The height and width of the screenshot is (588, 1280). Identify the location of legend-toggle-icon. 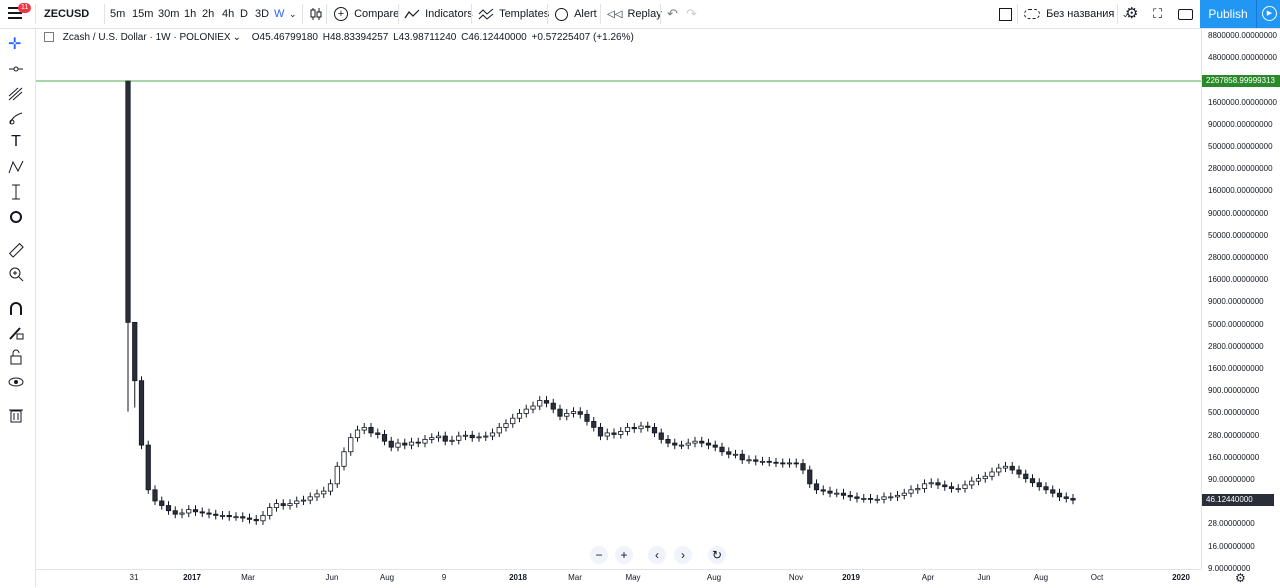
(49, 37).